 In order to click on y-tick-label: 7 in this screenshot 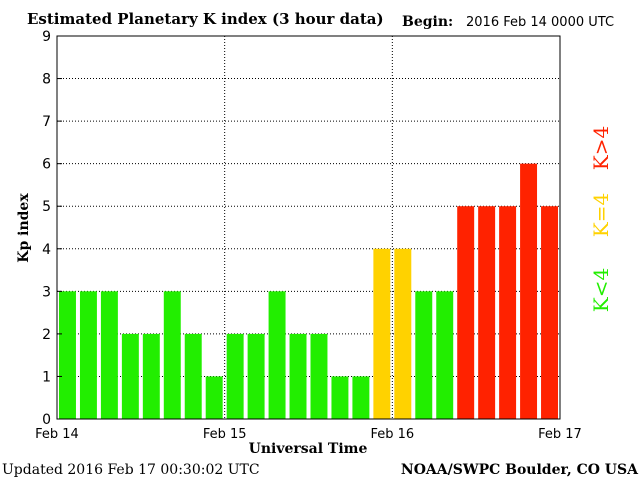, I will do `click(46, 122)`.